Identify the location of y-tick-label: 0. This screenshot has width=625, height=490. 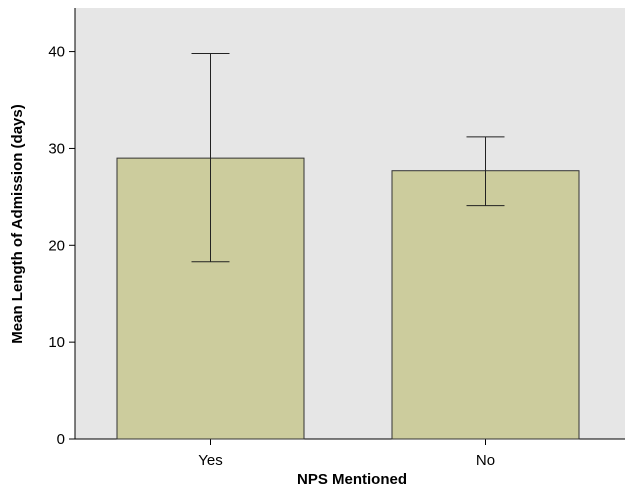
(61, 439).